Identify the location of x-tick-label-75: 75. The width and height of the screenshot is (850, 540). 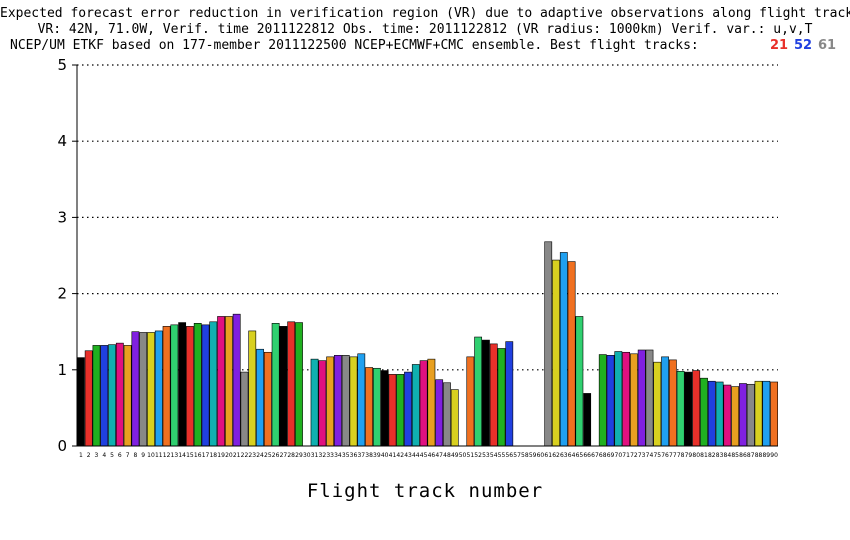
(657, 455).